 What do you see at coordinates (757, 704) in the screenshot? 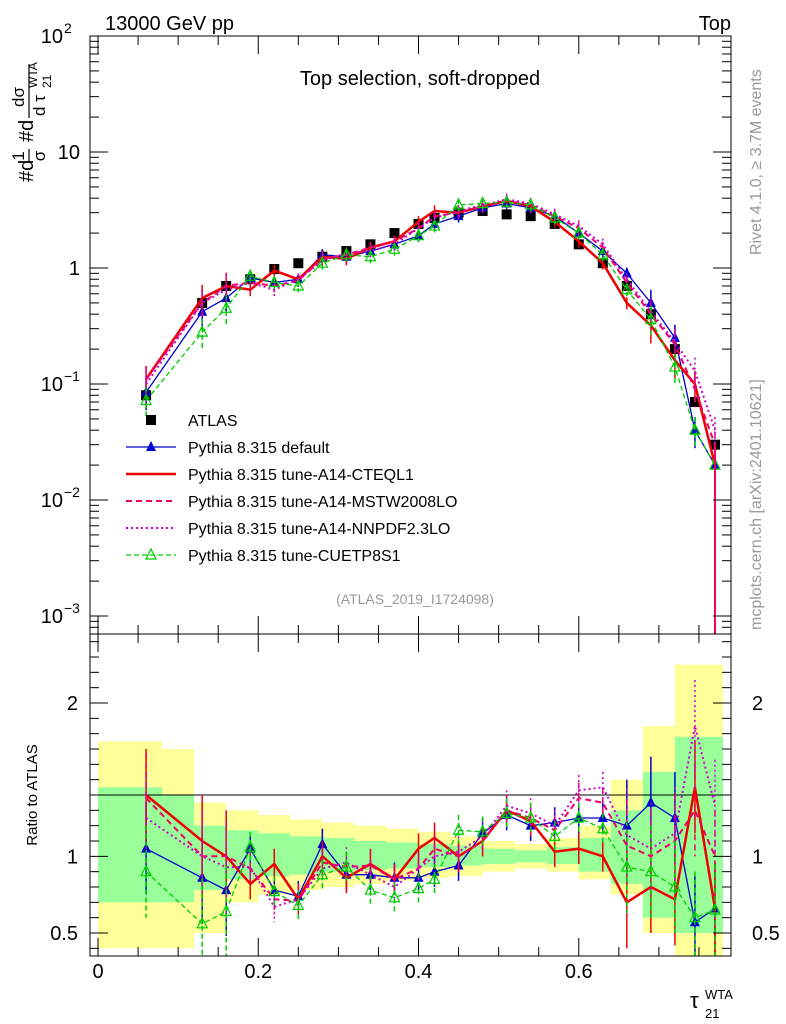
I see `ratio-y-tick-label-right: 2` at bounding box center [757, 704].